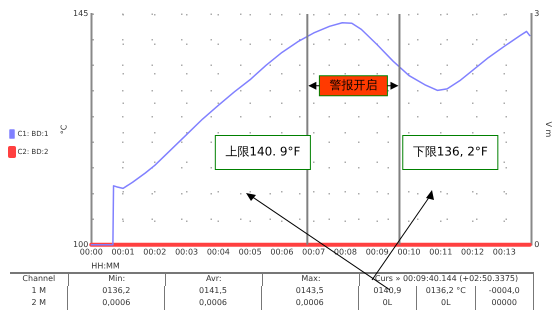 The height and width of the screenshot is (317, 558). What do you see at coordinates (213, 292) in the screenshot?
I see `text: 0141,5` at bounding box center [213, 292].